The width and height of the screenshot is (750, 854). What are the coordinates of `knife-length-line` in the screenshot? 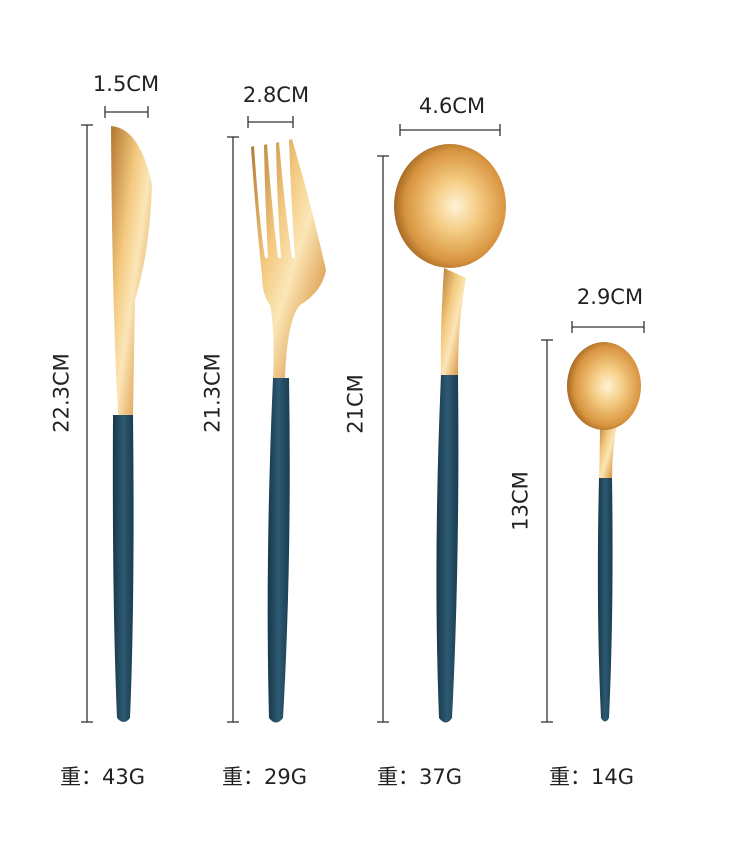 It's located at (87, 423).